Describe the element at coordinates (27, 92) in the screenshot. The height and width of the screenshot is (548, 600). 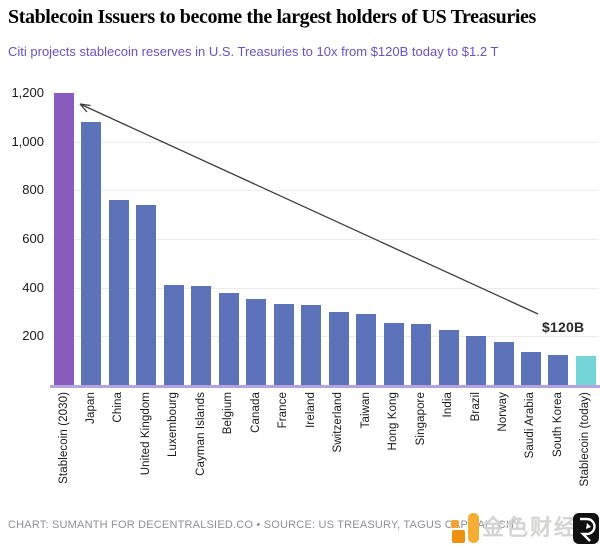
I see `y-tick-label: 1,200` at that location.